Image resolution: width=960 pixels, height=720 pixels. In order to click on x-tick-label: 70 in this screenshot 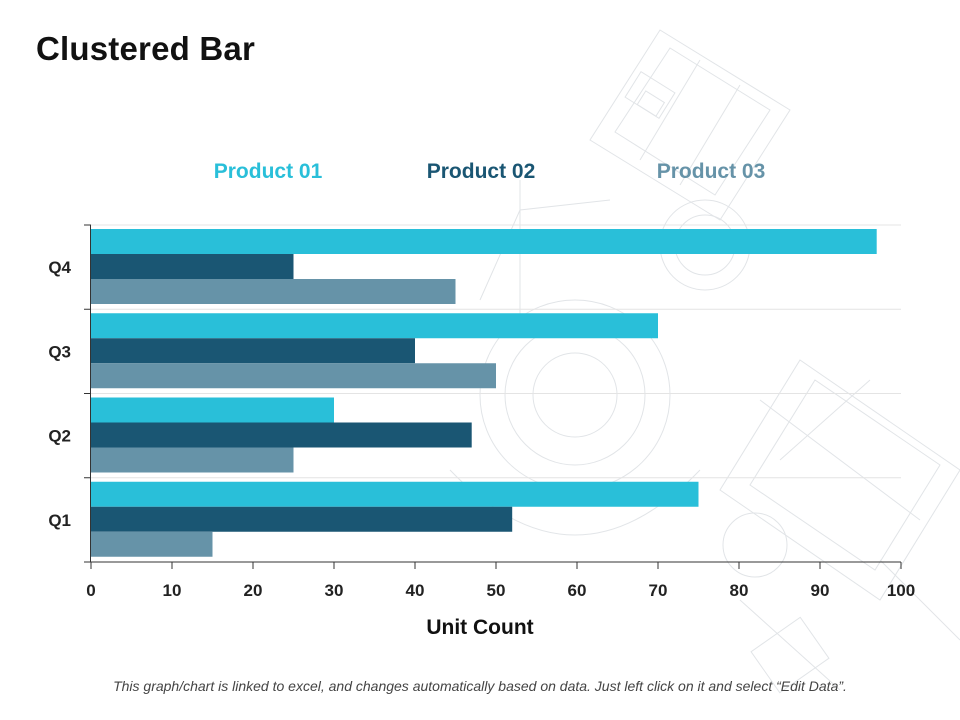, I will do `click(658, 590)`.